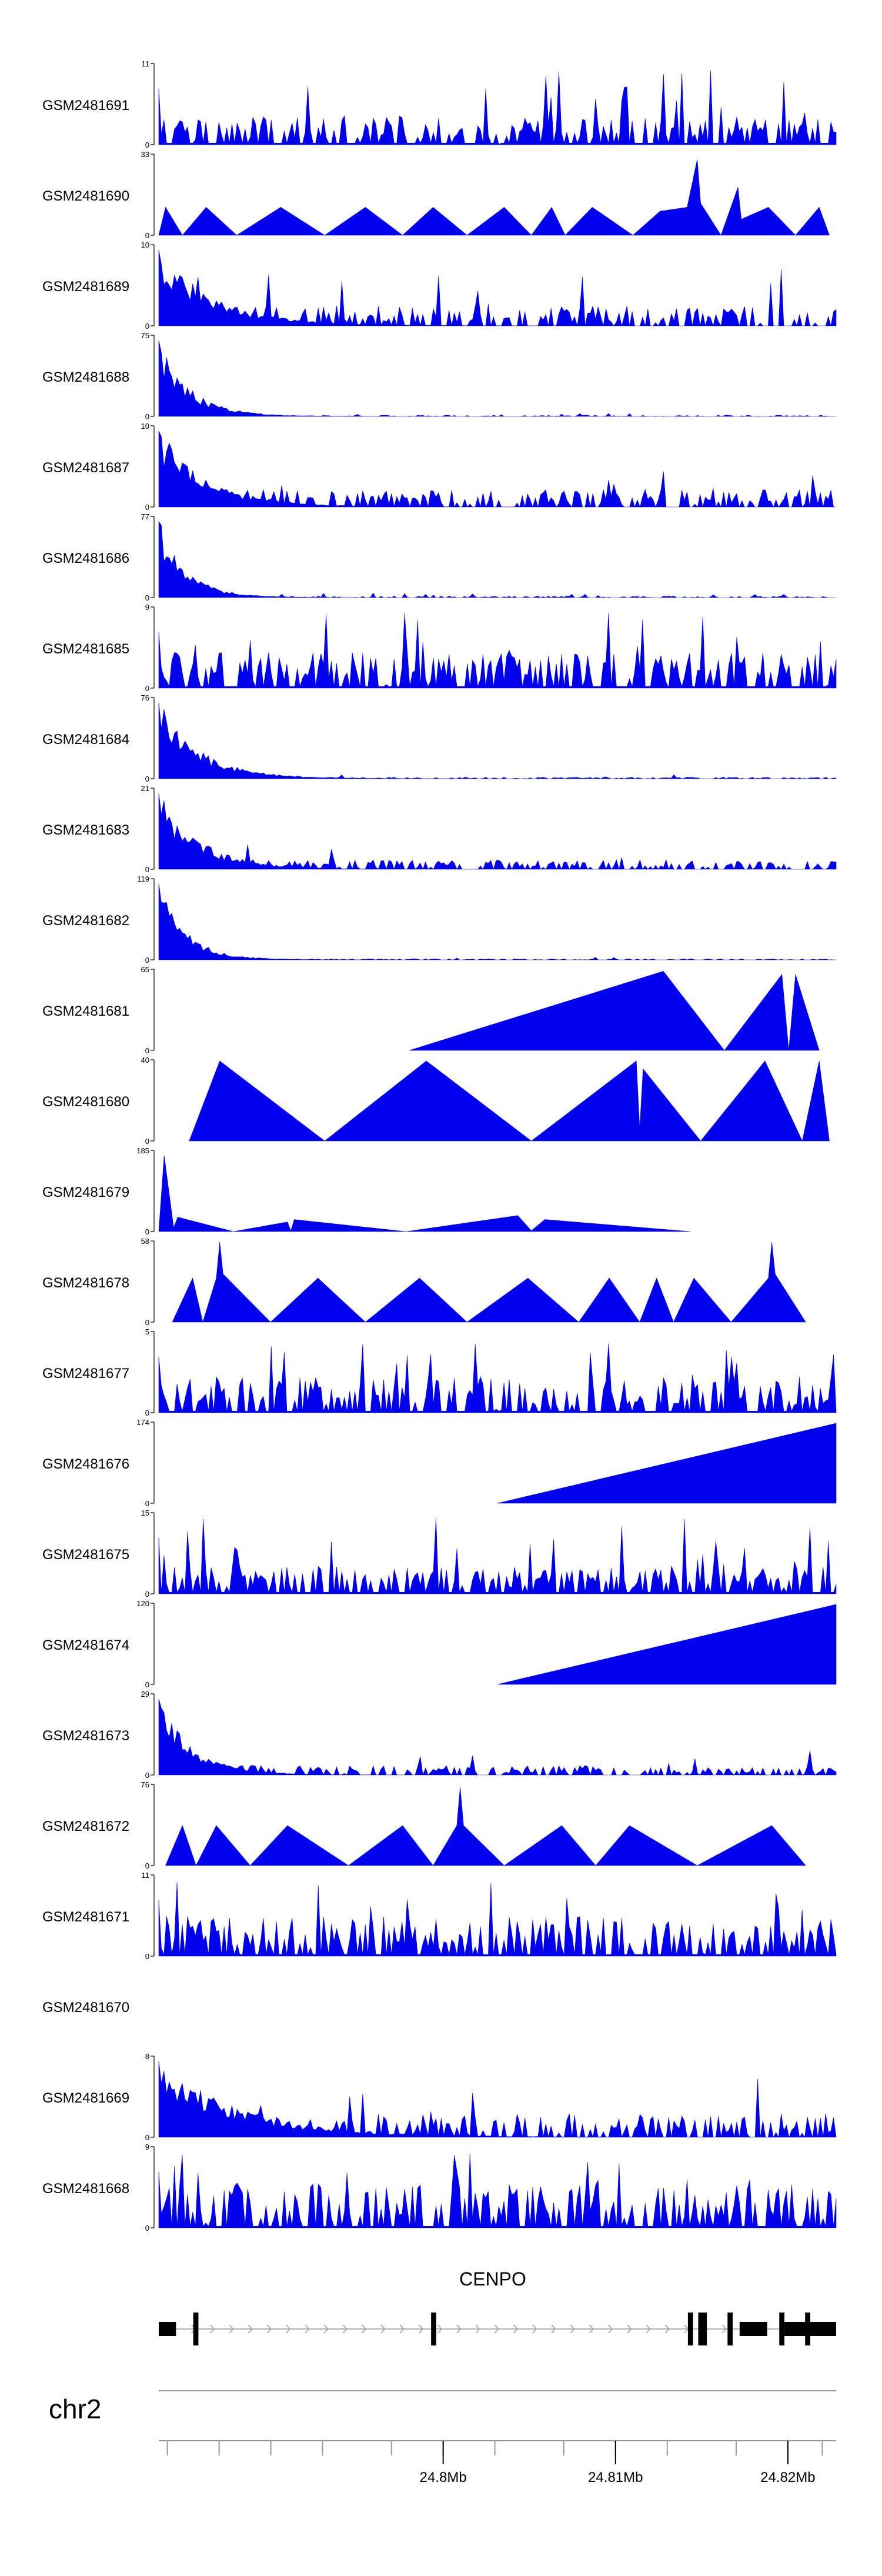  I want to click on y-tick-label-max: 21, so click(145, 788).